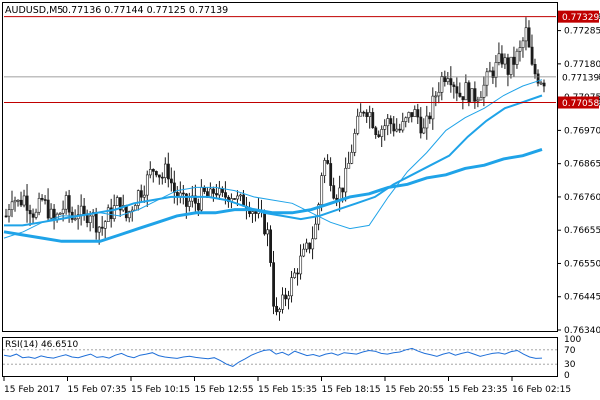 This screenshot has height=400, width=600. Describe the element at coordinates (224, 390) in the screenshot. I see `time-tick-label: 15 Feb 12:55` at that location.